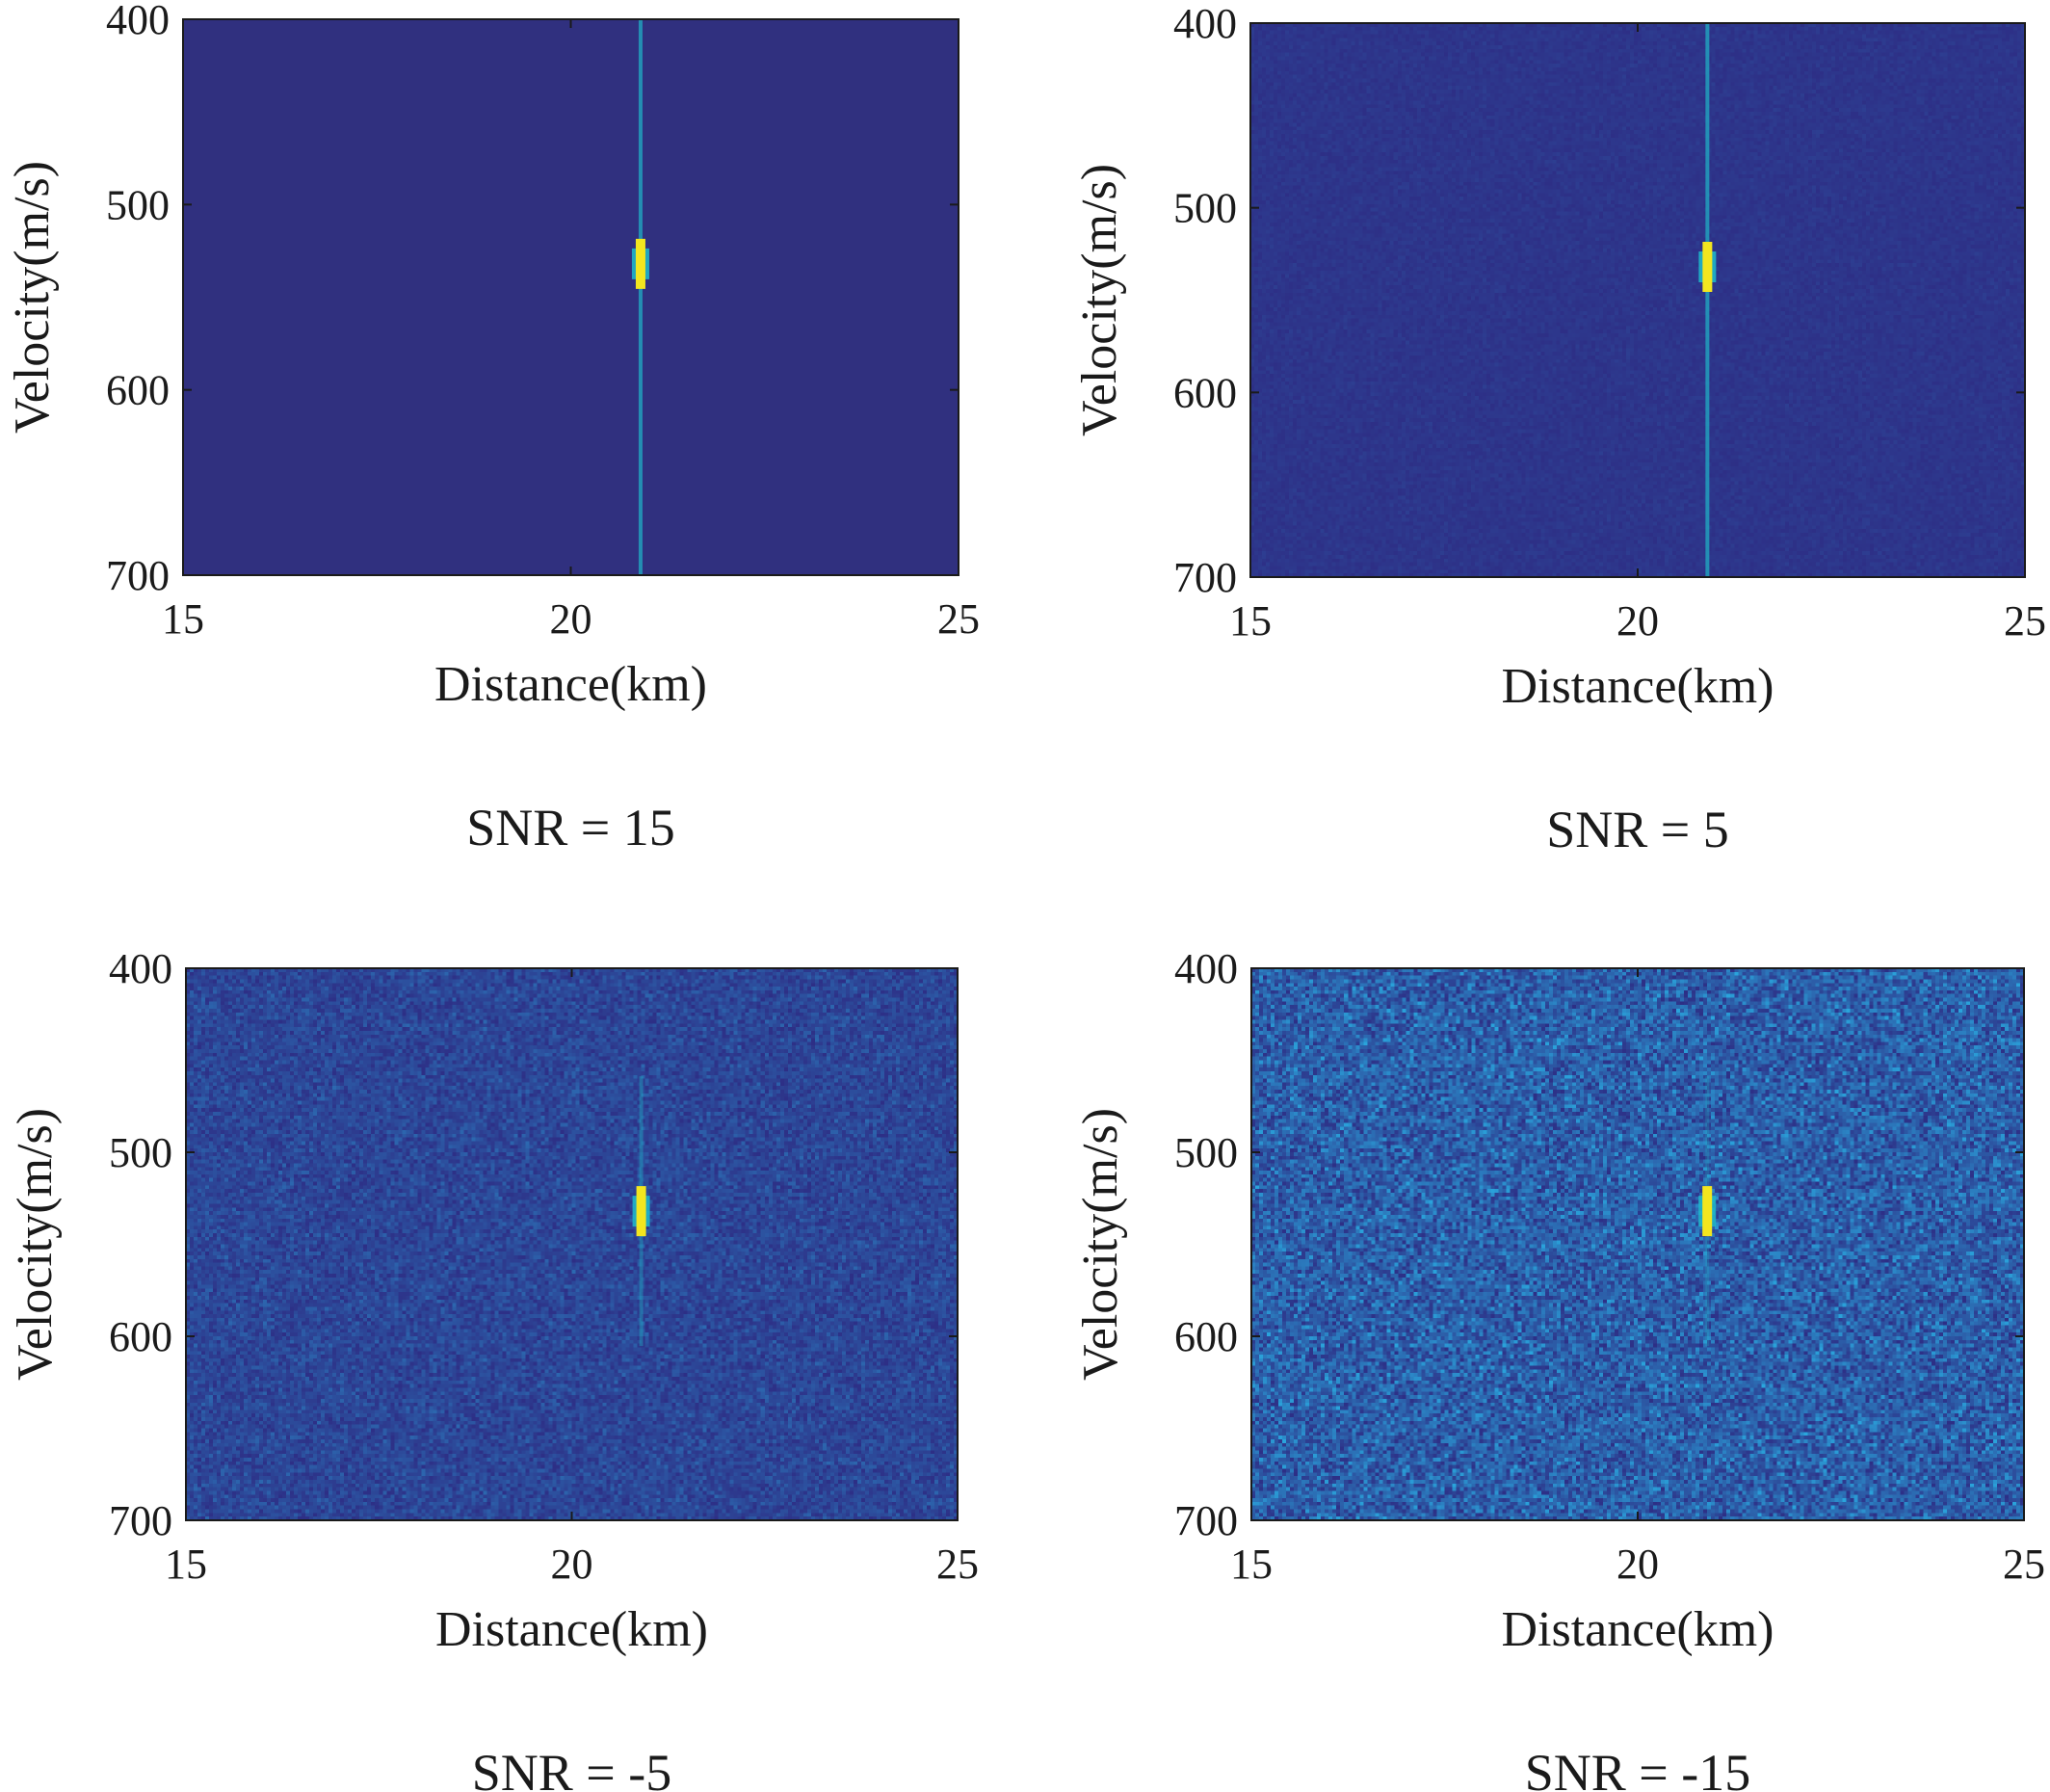  I want to click on panel-caption: SNR = 15, so click(571, 828).